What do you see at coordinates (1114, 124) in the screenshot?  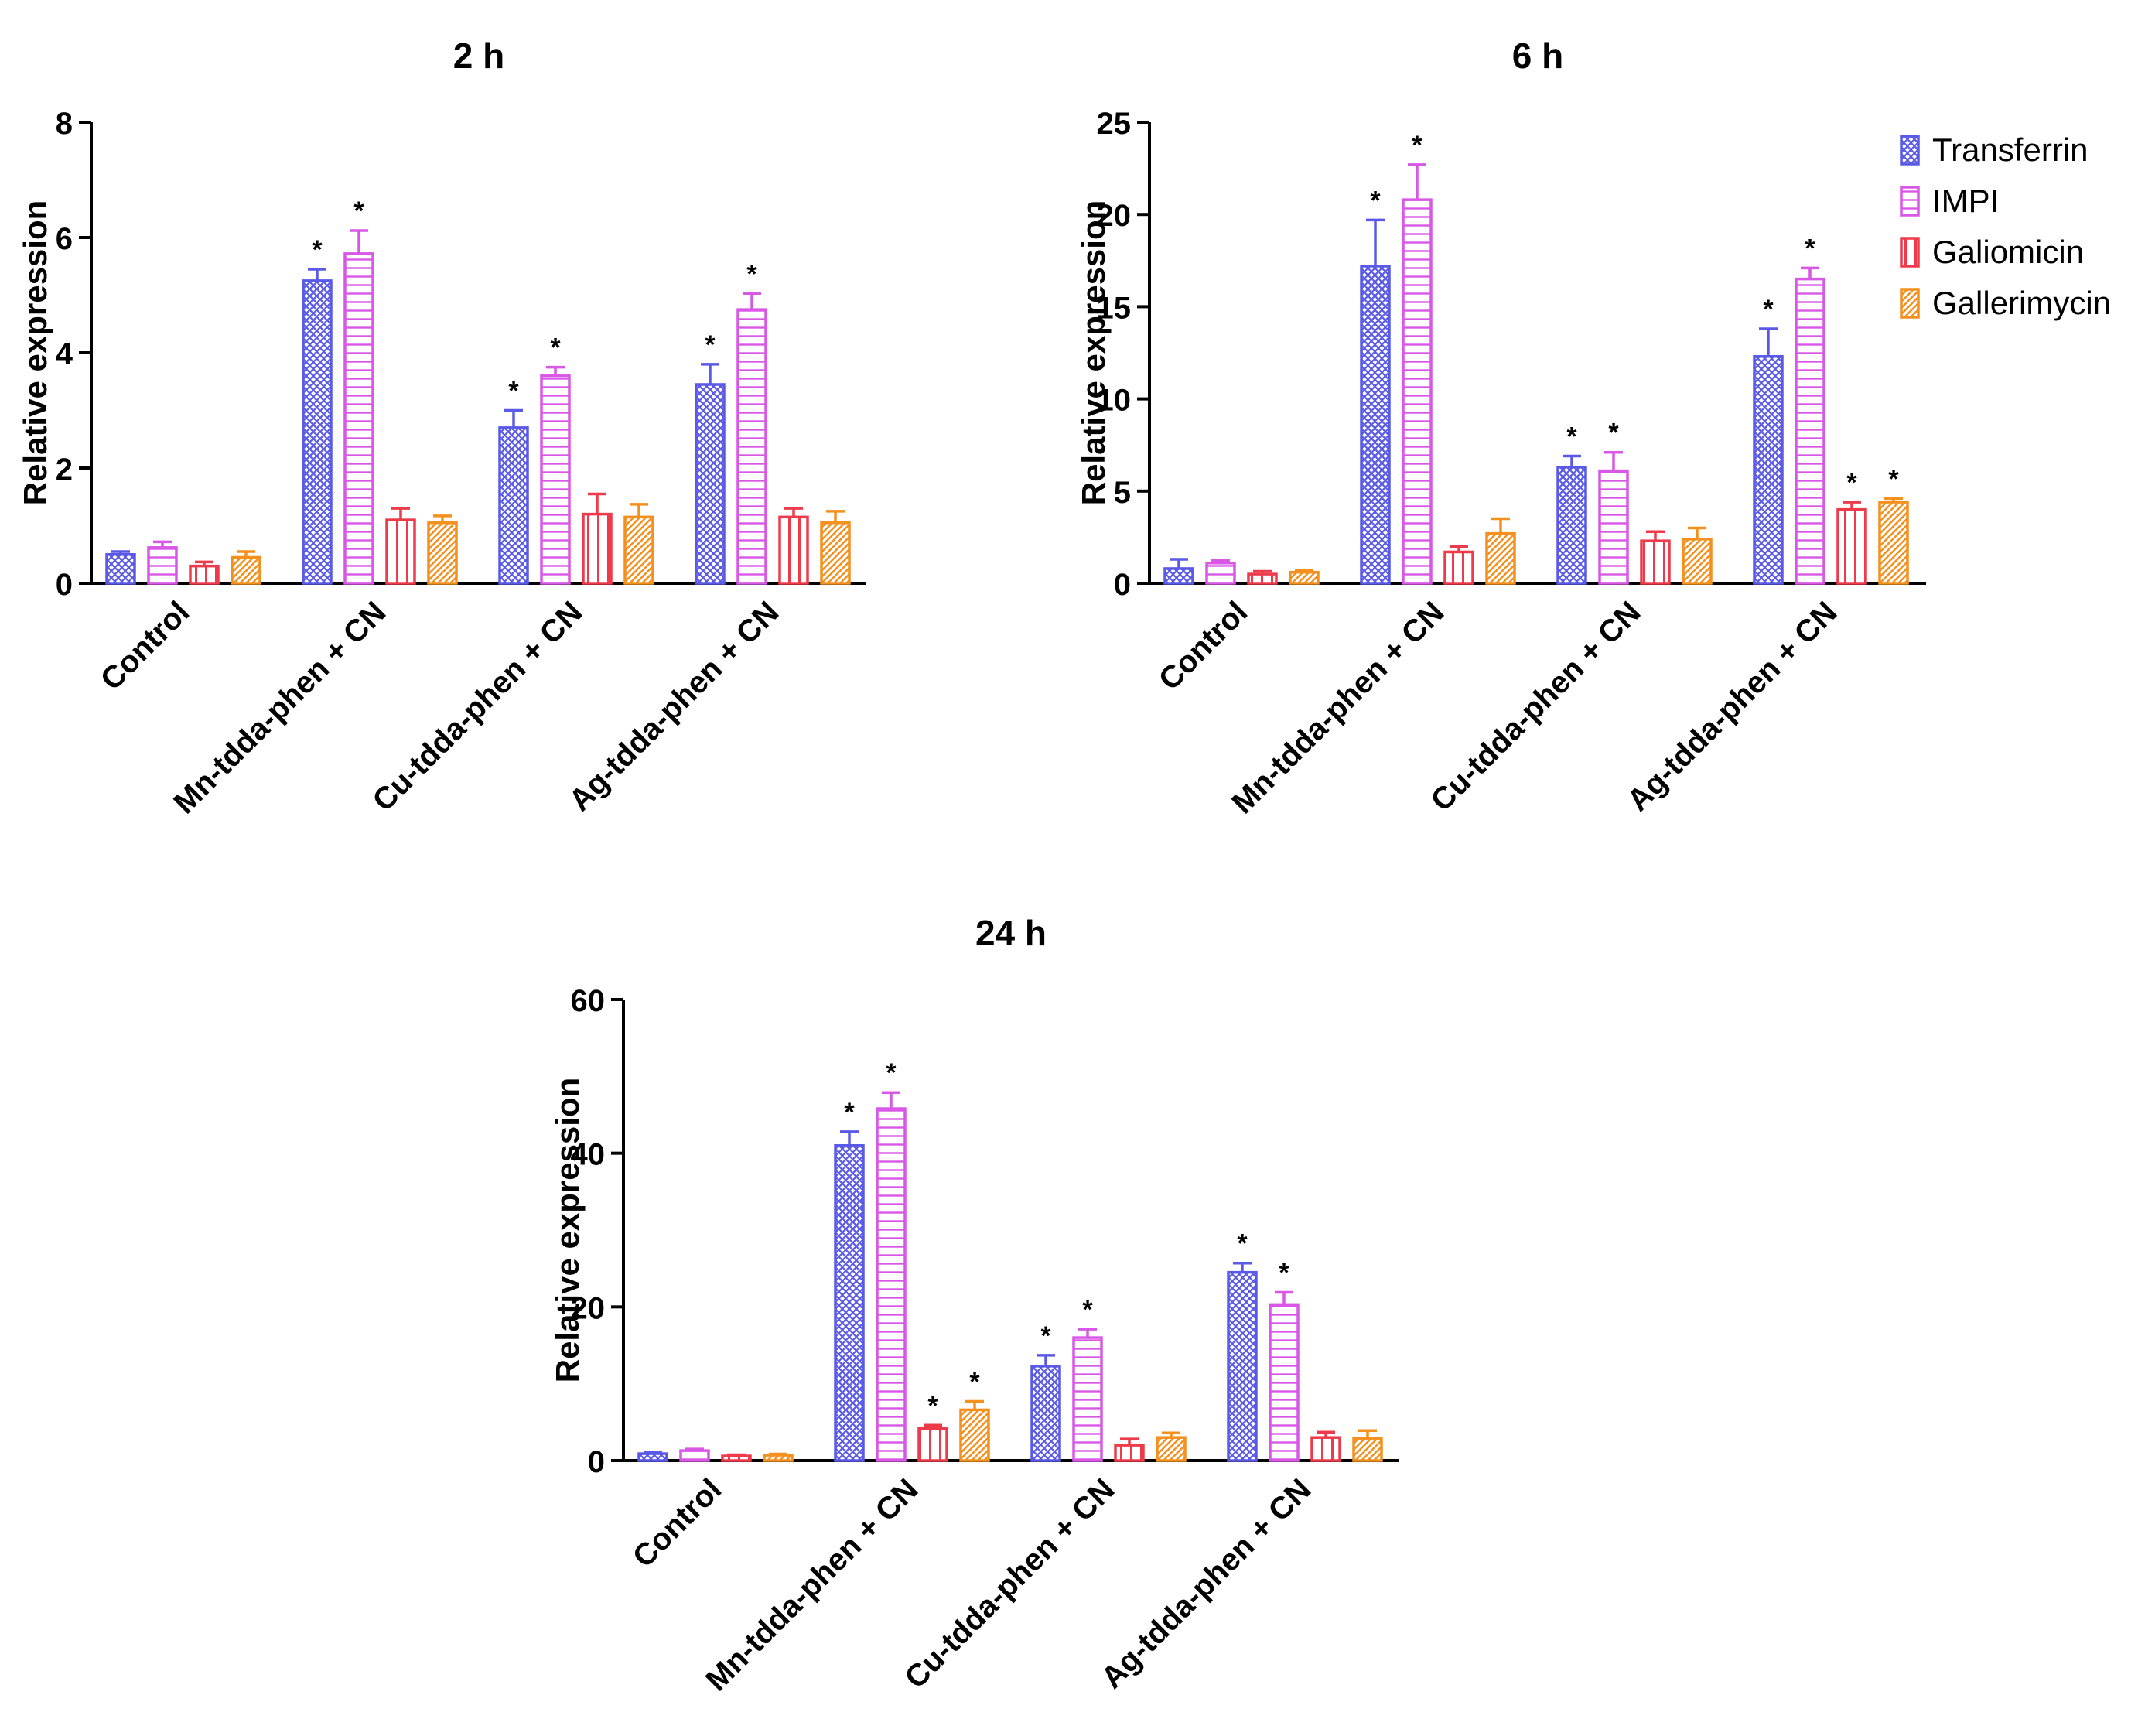 I see `y-tick-label: 25` at bounding box center [1114, 124].